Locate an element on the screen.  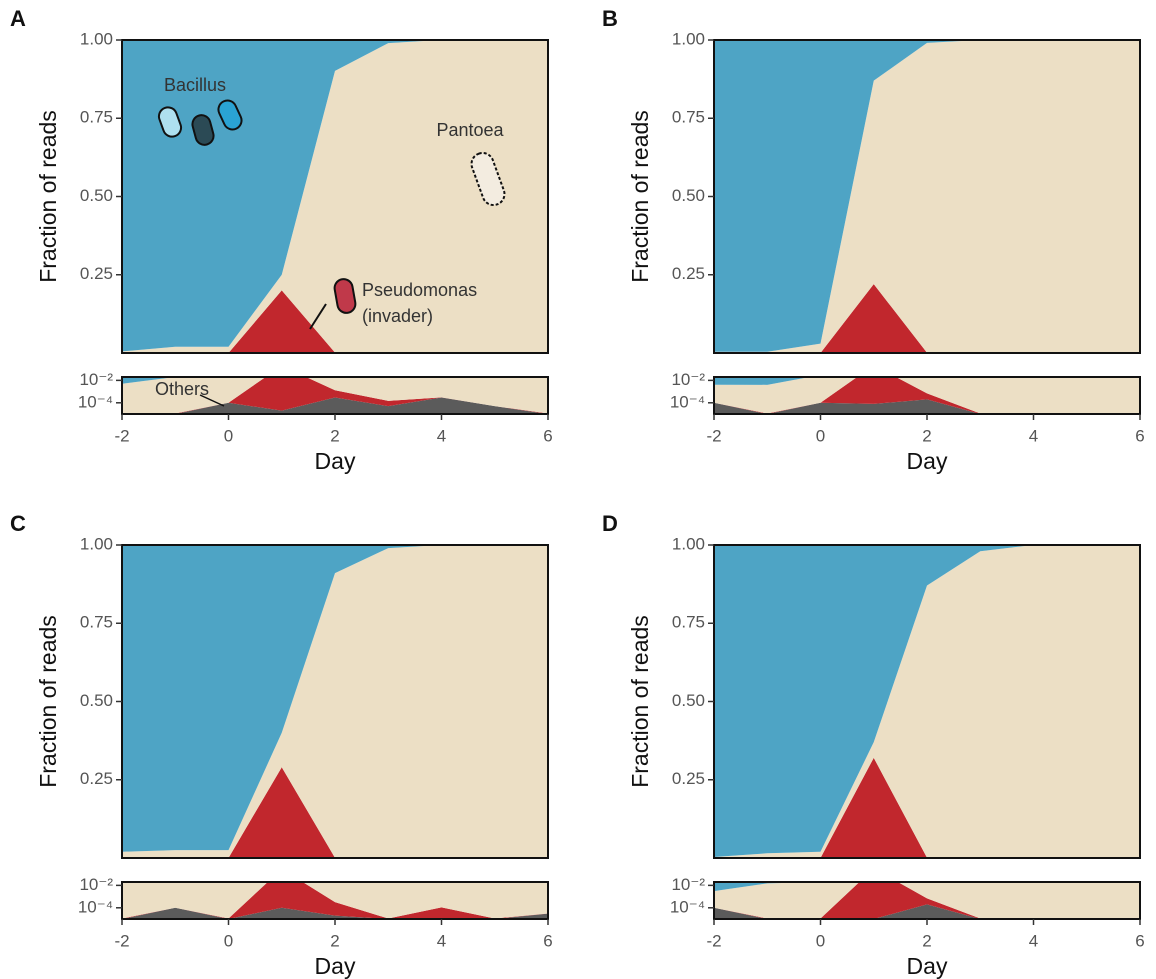
panel-label: C is located at coordinates (18, 523).